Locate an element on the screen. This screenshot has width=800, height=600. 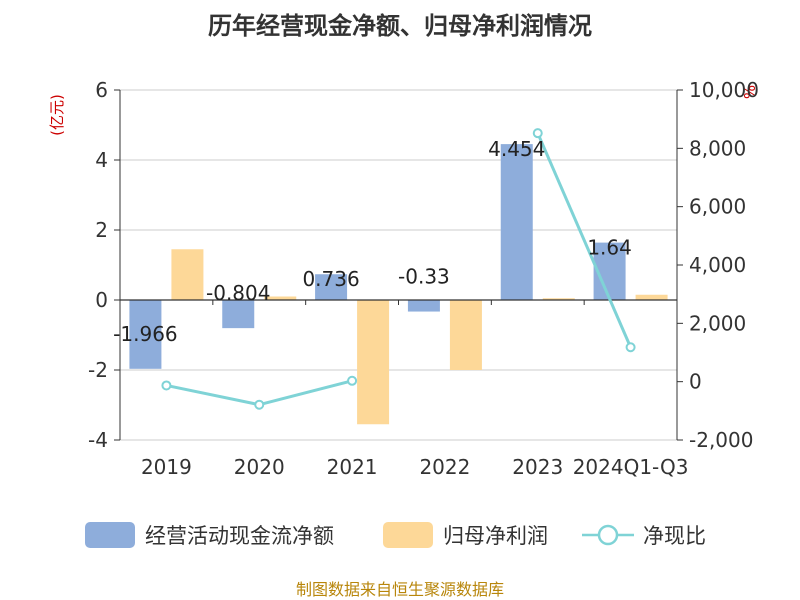
legend-label-ratio: 净现比 is located at coordinates (674, 536).